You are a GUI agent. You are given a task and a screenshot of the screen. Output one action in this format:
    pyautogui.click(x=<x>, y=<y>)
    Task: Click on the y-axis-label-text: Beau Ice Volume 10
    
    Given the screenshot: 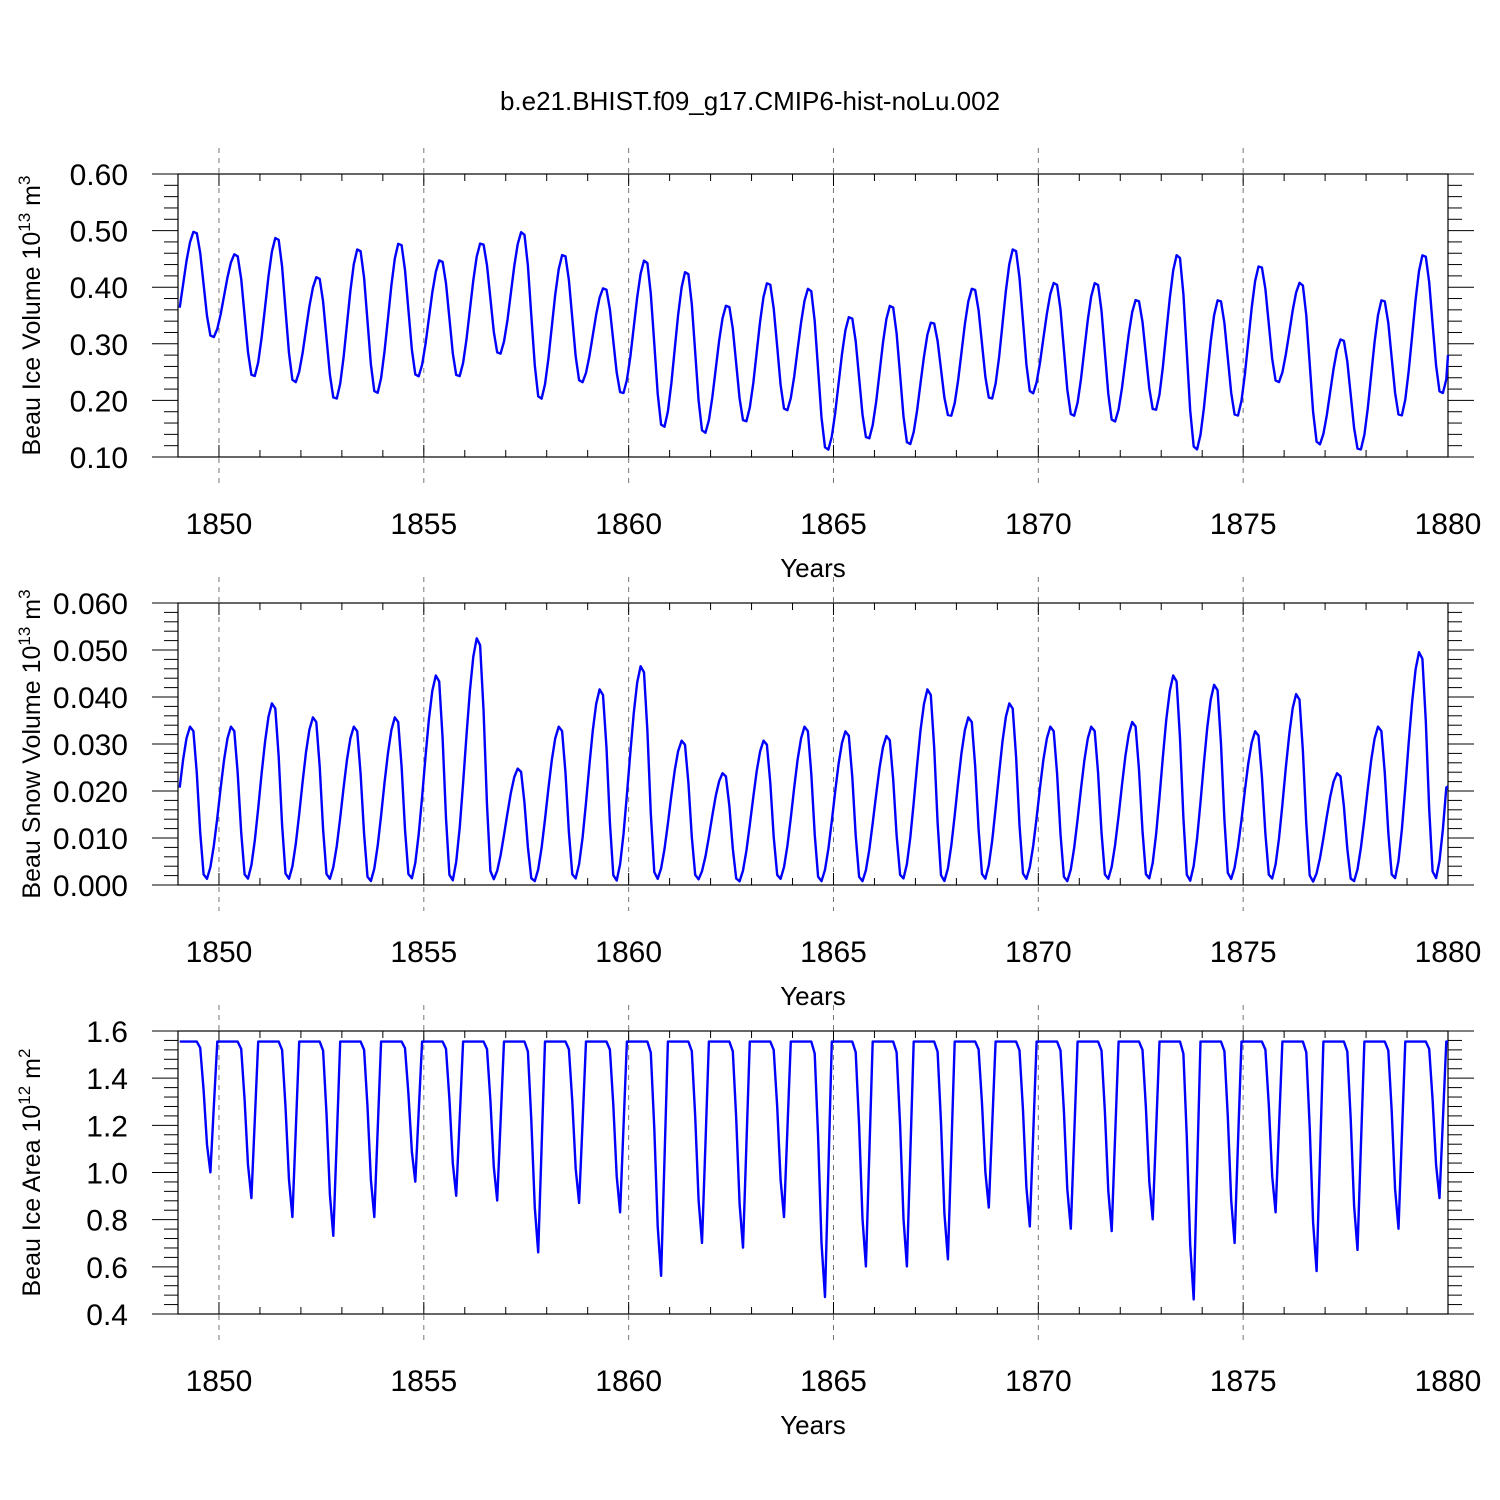 What is the action you would take?
    pyautogui.click(x=32, y=344)
    